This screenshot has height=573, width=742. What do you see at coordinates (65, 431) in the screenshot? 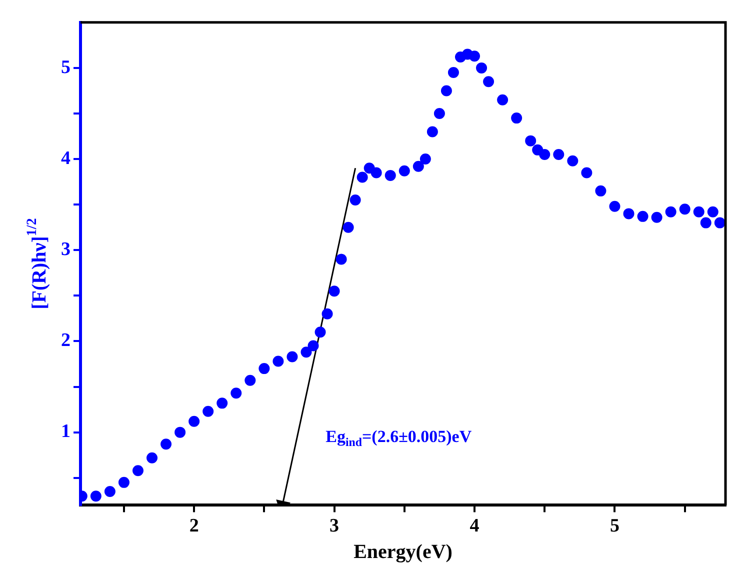
I see `y-tick-label: 1` at bounding box center [65, 431].